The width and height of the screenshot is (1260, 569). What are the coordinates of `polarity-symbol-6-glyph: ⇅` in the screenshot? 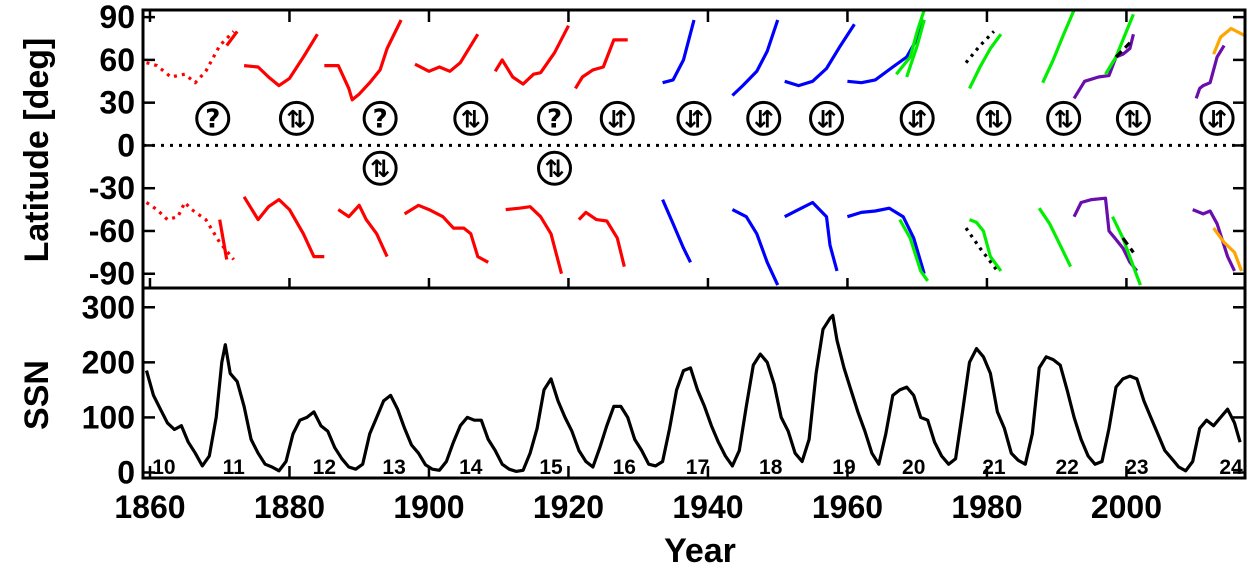 It's located at (554, 169).